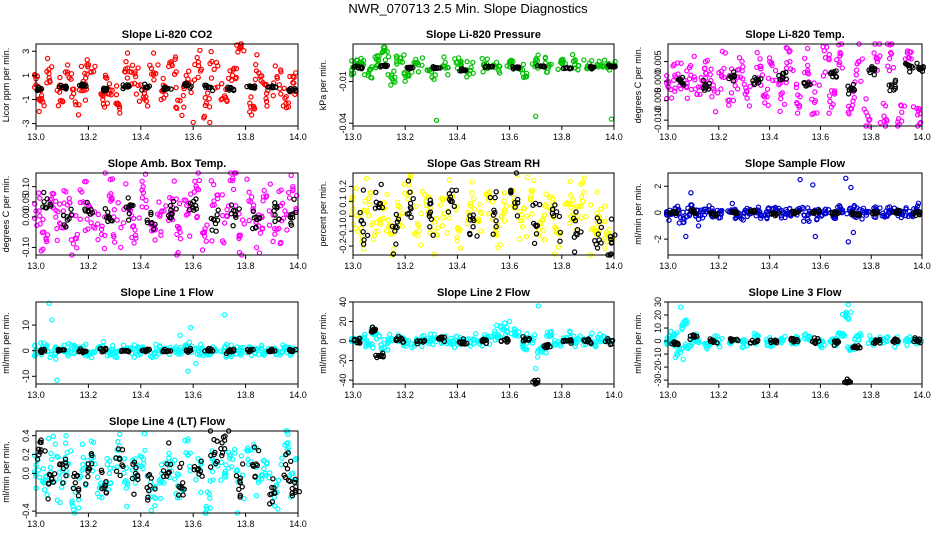  What do you see at coordinates (26, 325) in the screenshot?
I see `y-tick-label: 10` at bounding box center [26, 325].